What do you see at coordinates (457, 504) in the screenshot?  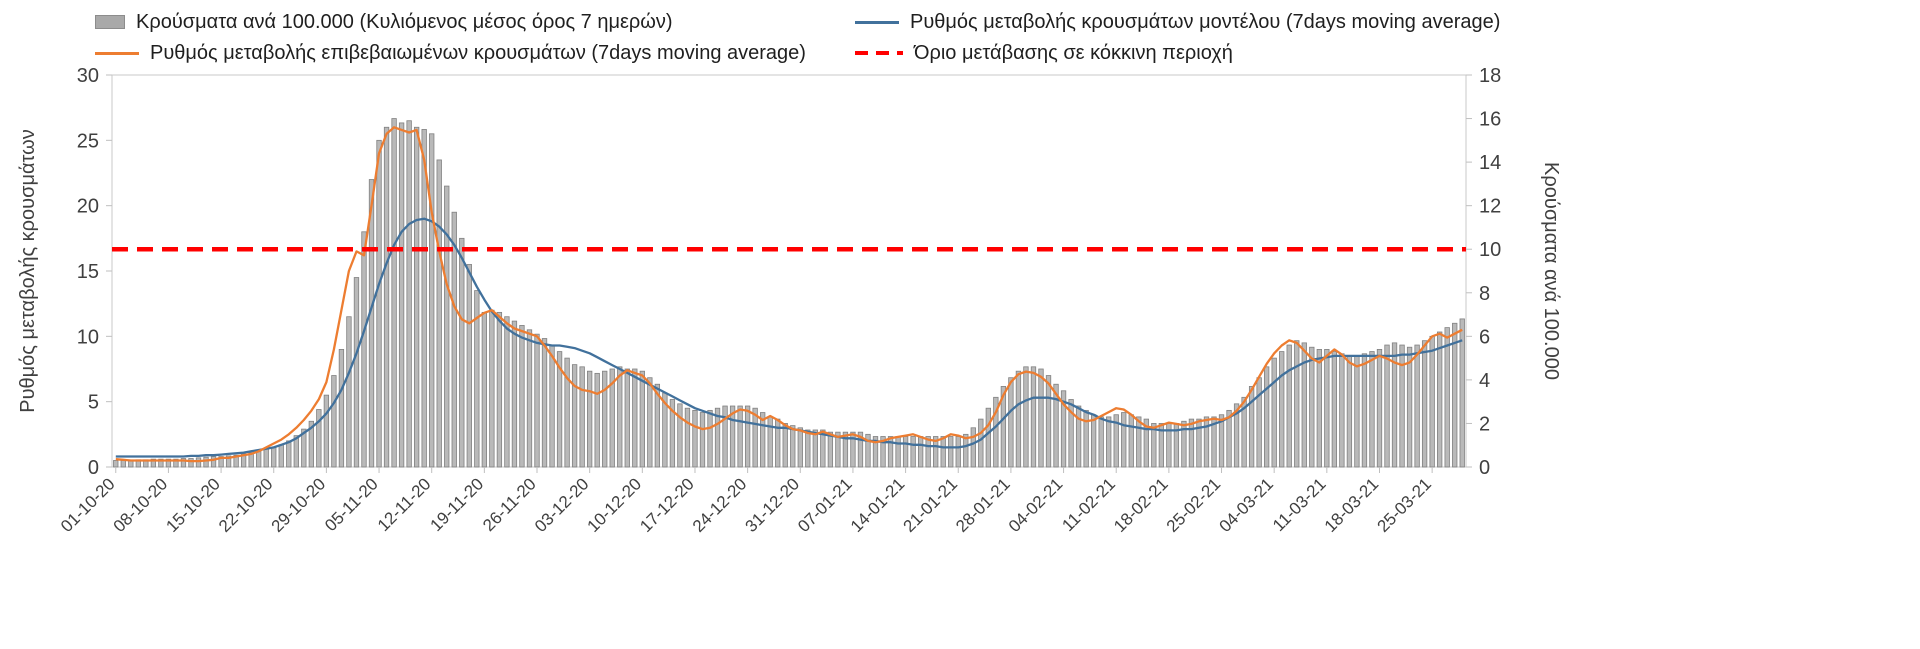 I see `svg-text: 19-11-20` at bounding box center [457, 504].